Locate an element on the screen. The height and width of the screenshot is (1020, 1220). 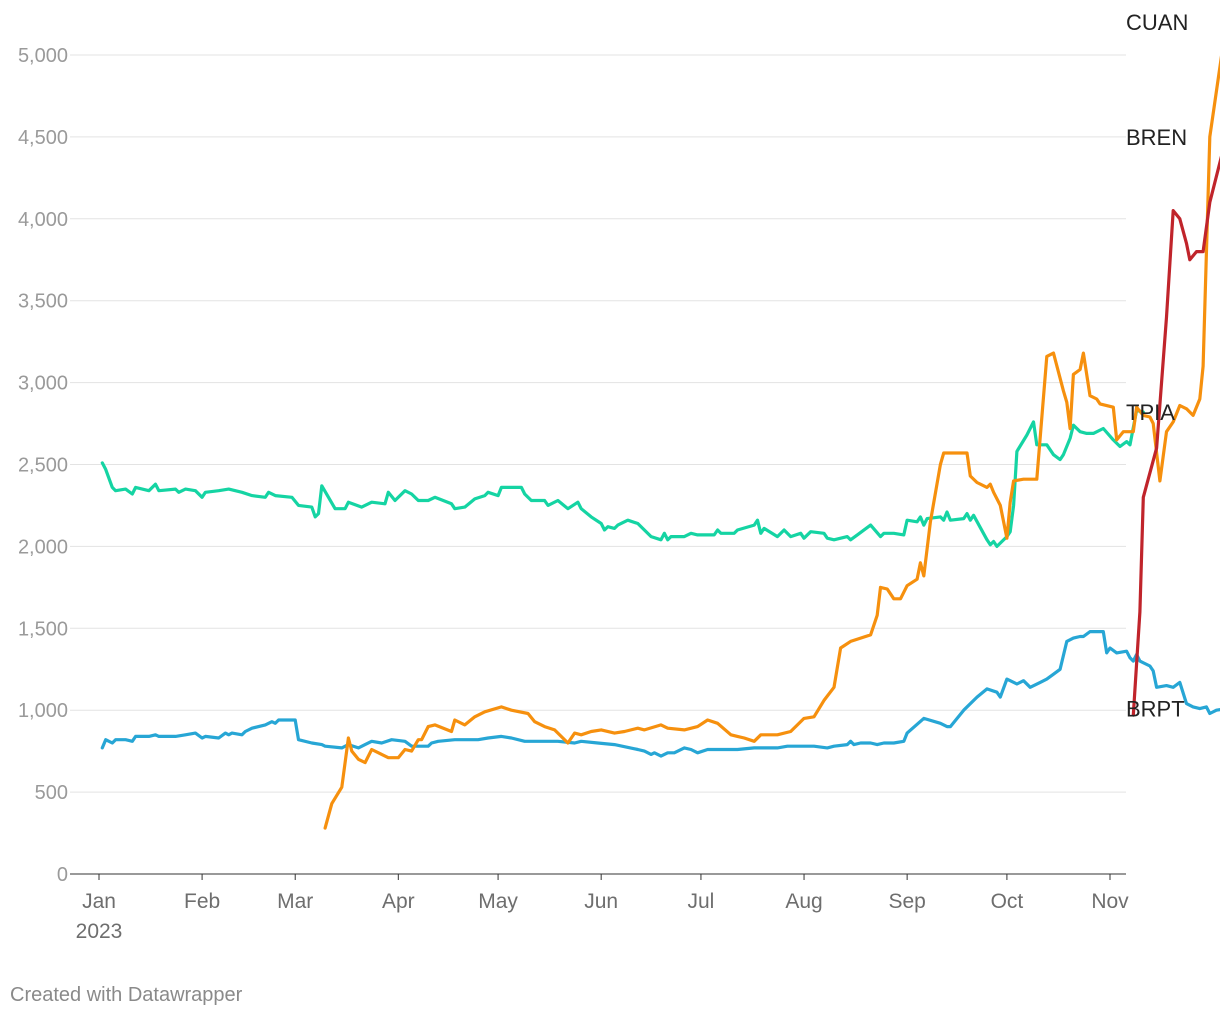
series-label-bren: BREN is located at coordinates (1156, 137).